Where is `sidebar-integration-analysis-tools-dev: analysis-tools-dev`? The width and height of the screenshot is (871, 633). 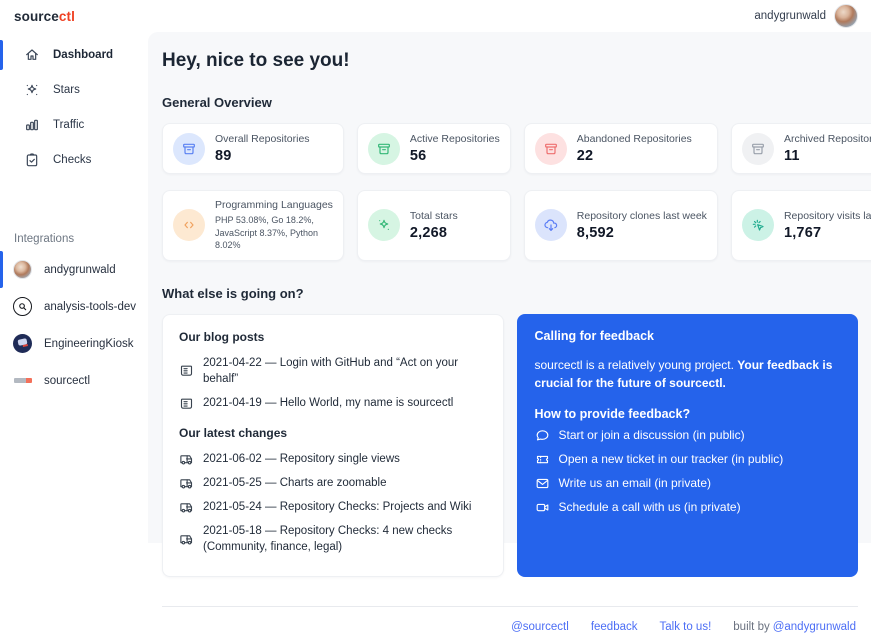 sidebar-integration-analysis-tools-dev: analysis-tools-dev is located at coordinates (74, 306).